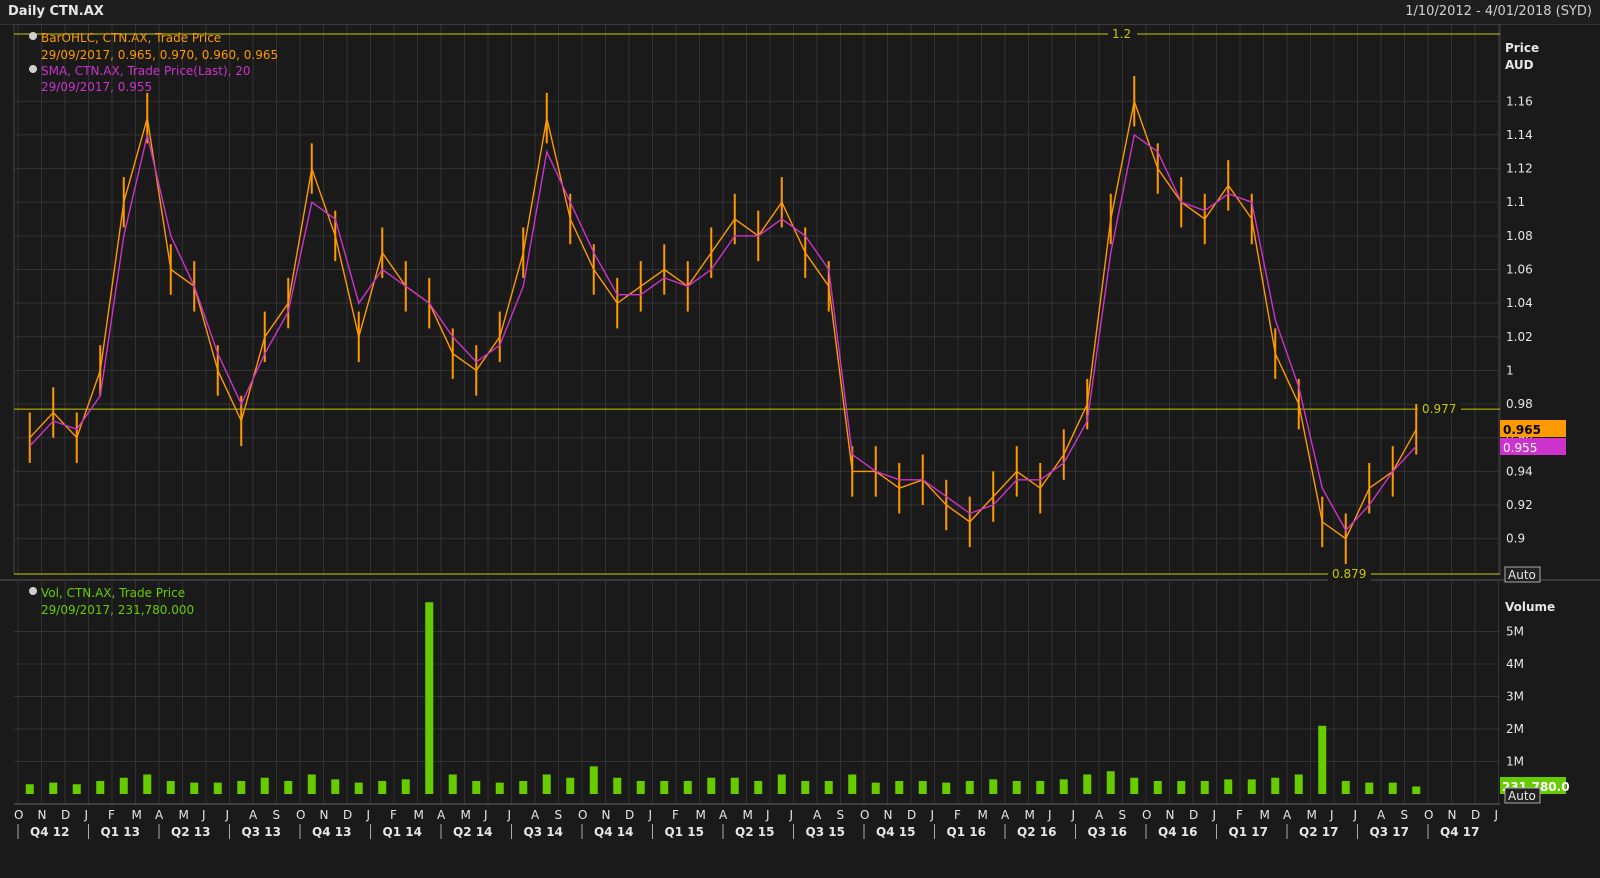 The height and width of the screenshot is (878, 1600). I want to click on price-auto-button, so click(1522, 574).